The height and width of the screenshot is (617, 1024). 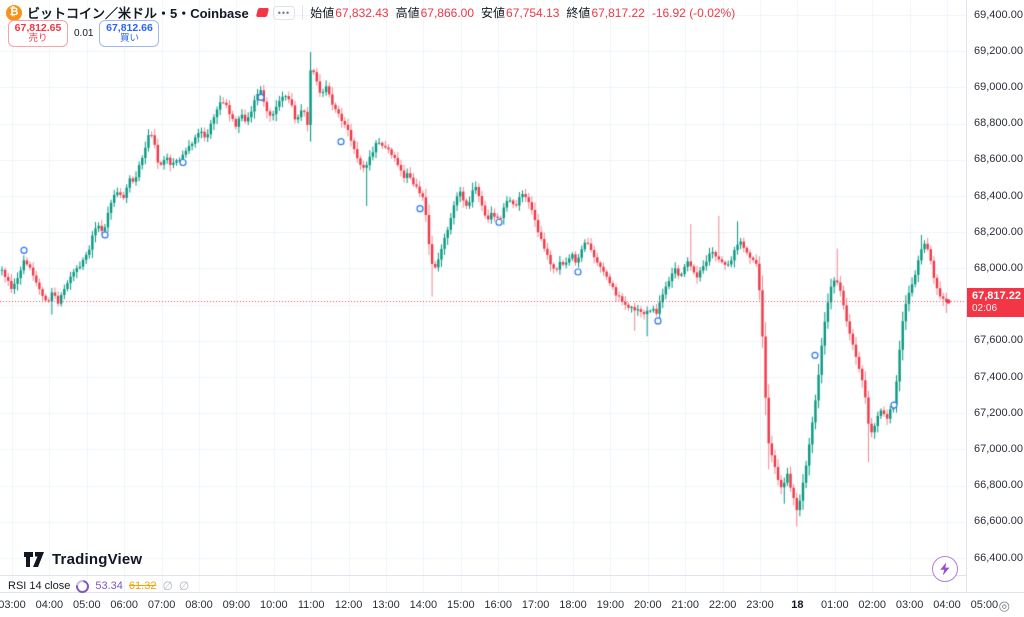 I want to click on legend-divider, so click(x=303, y=12).